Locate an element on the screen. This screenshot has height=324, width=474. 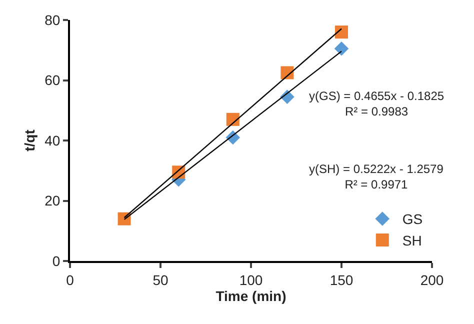
legend-label: GS is located at coordinates (412, 219).